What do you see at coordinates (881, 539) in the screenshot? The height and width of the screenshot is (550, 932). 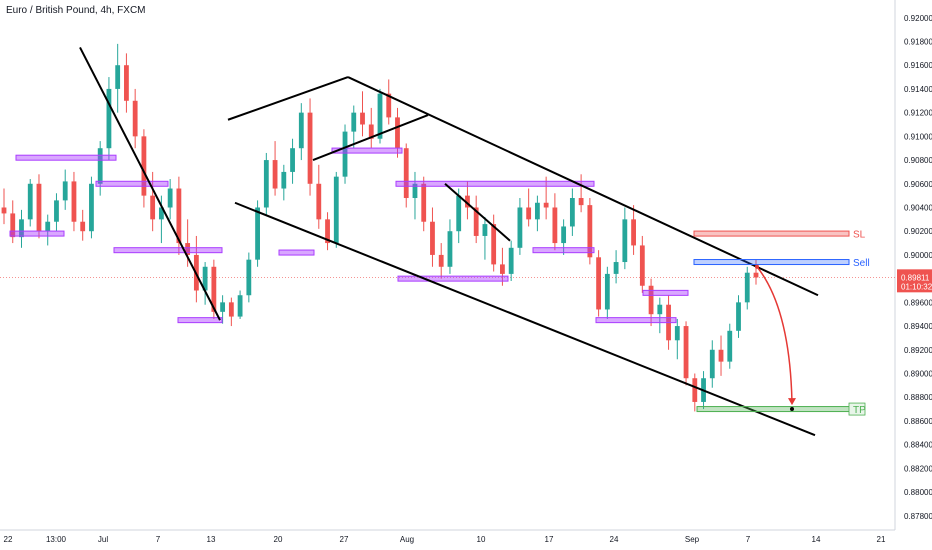 I see `x-tick-label: 21` at bounding box center [881, 539].